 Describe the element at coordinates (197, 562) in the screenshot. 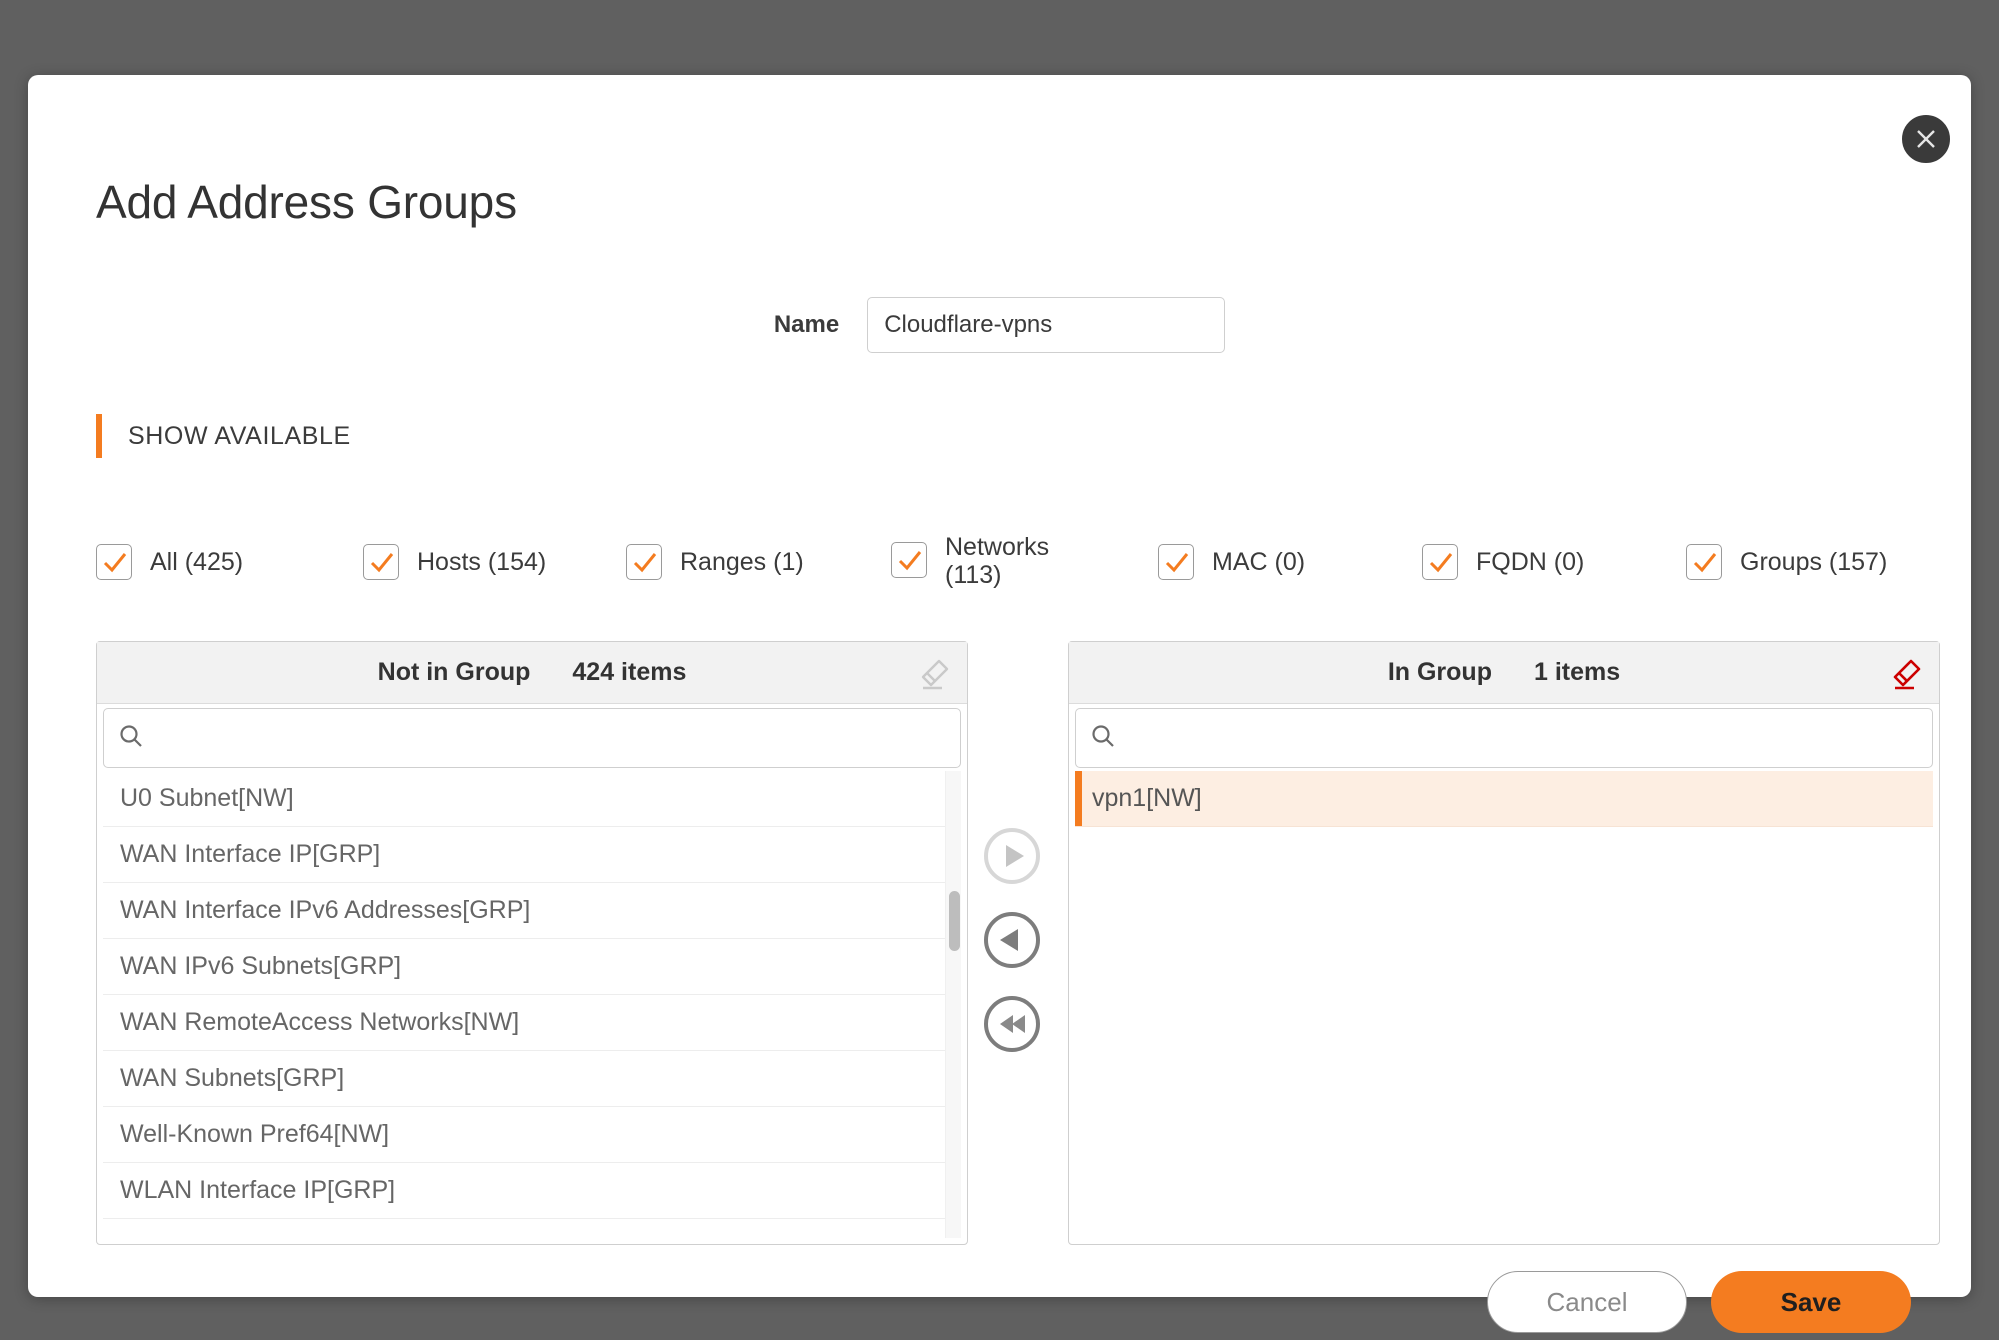

I see `filter-all-label: All (425)` at that location.